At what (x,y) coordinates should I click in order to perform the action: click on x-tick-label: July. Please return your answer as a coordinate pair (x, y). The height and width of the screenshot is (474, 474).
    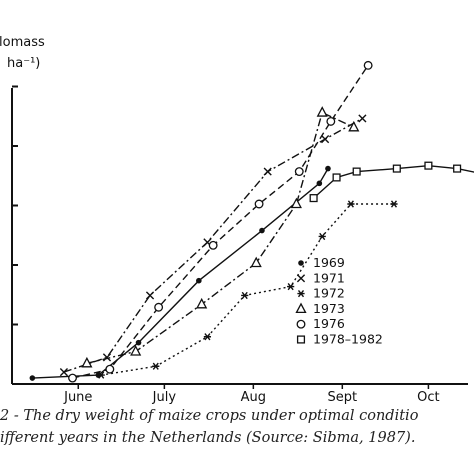
    Looking at the image, I should click on (164, 397).